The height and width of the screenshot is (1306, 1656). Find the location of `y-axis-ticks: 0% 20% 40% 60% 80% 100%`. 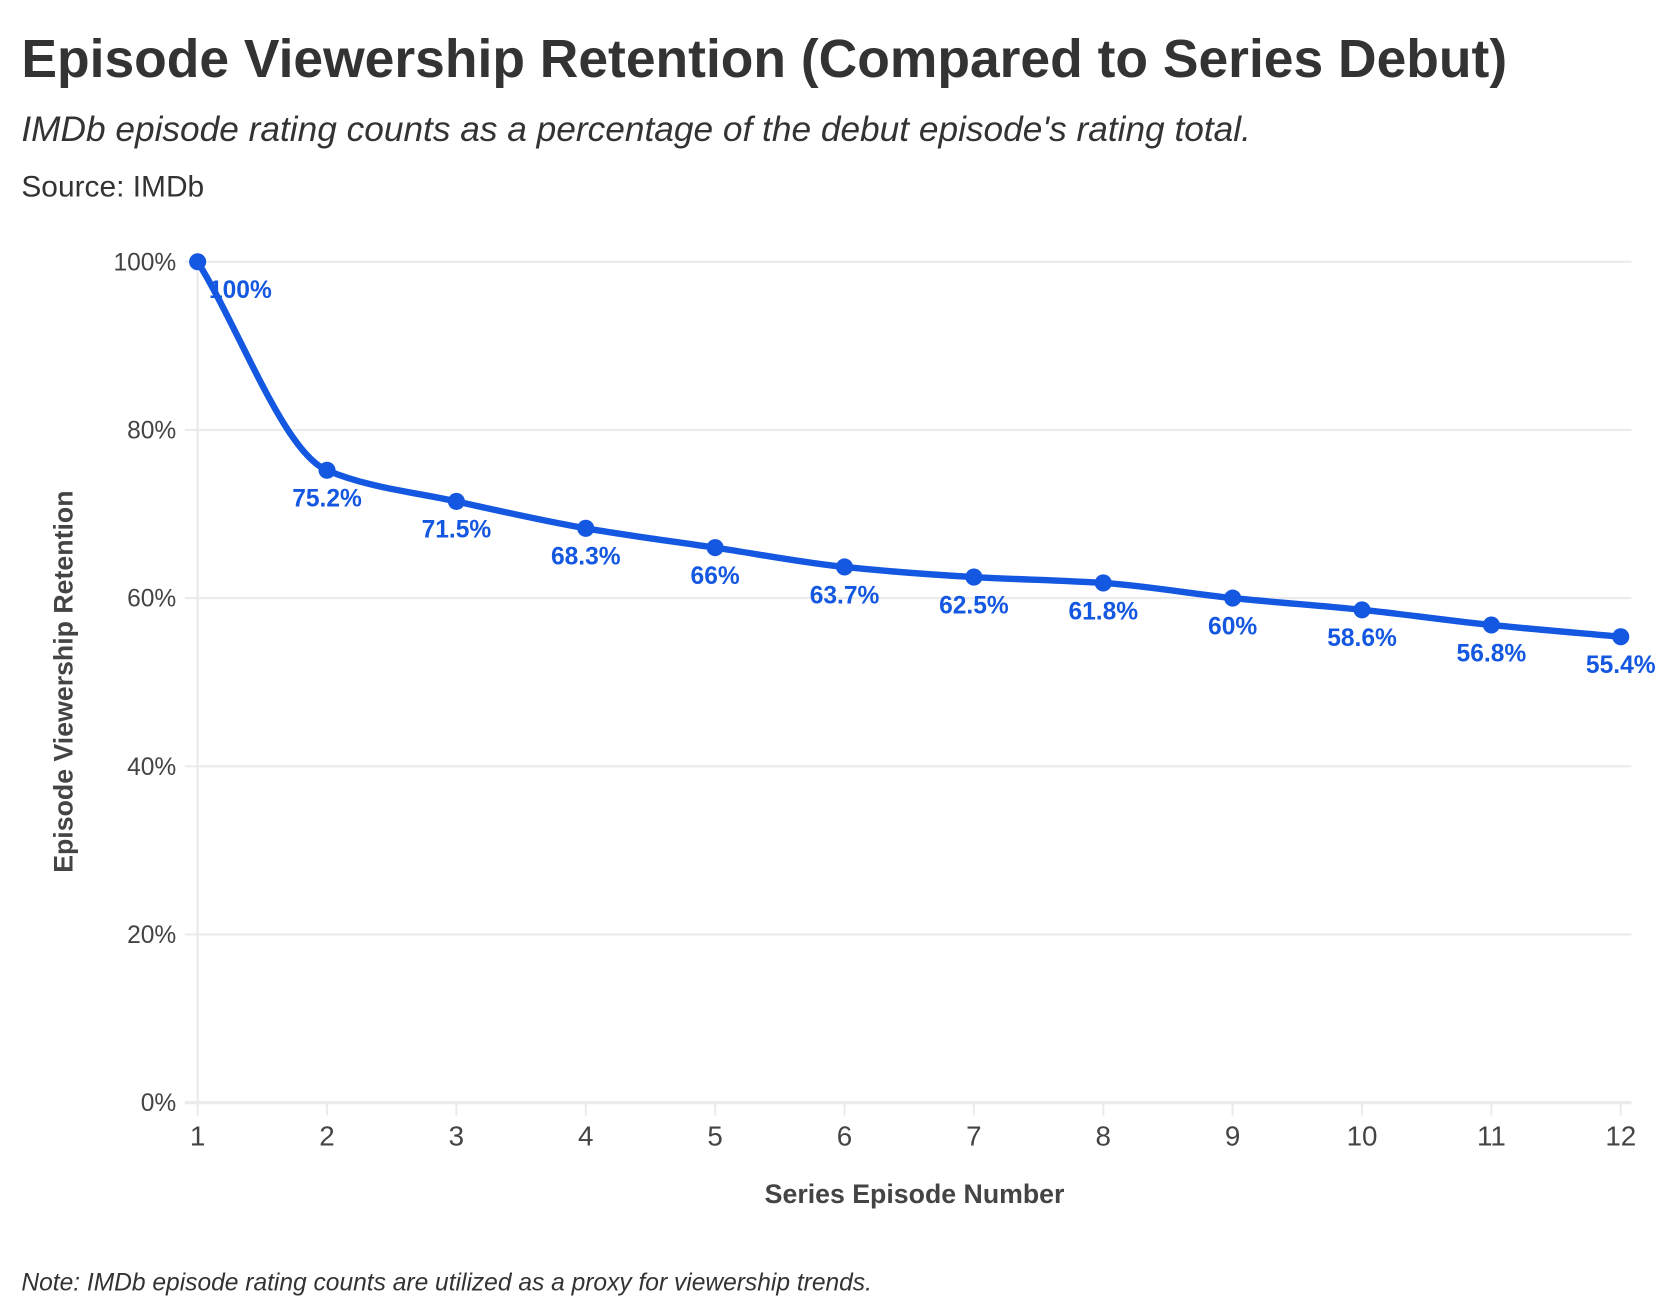

y-axis-ticks: 0% 20% 40% 60% 80% 100% is located at coordinates (144, 683).